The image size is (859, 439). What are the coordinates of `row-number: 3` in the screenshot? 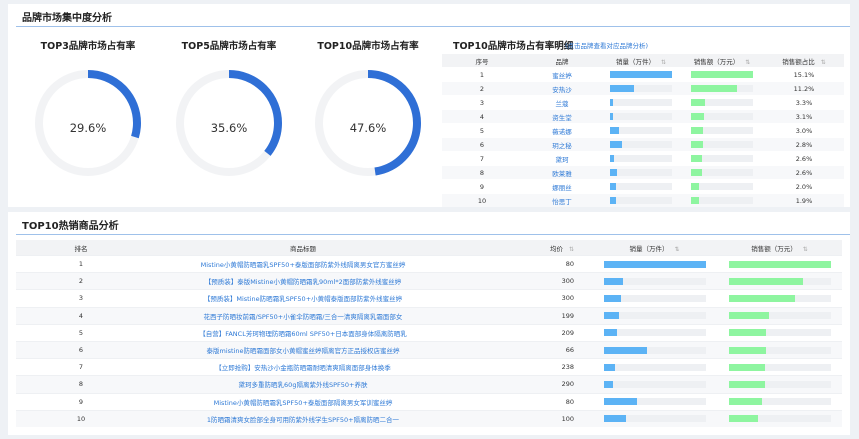 It's located at (482, 102).